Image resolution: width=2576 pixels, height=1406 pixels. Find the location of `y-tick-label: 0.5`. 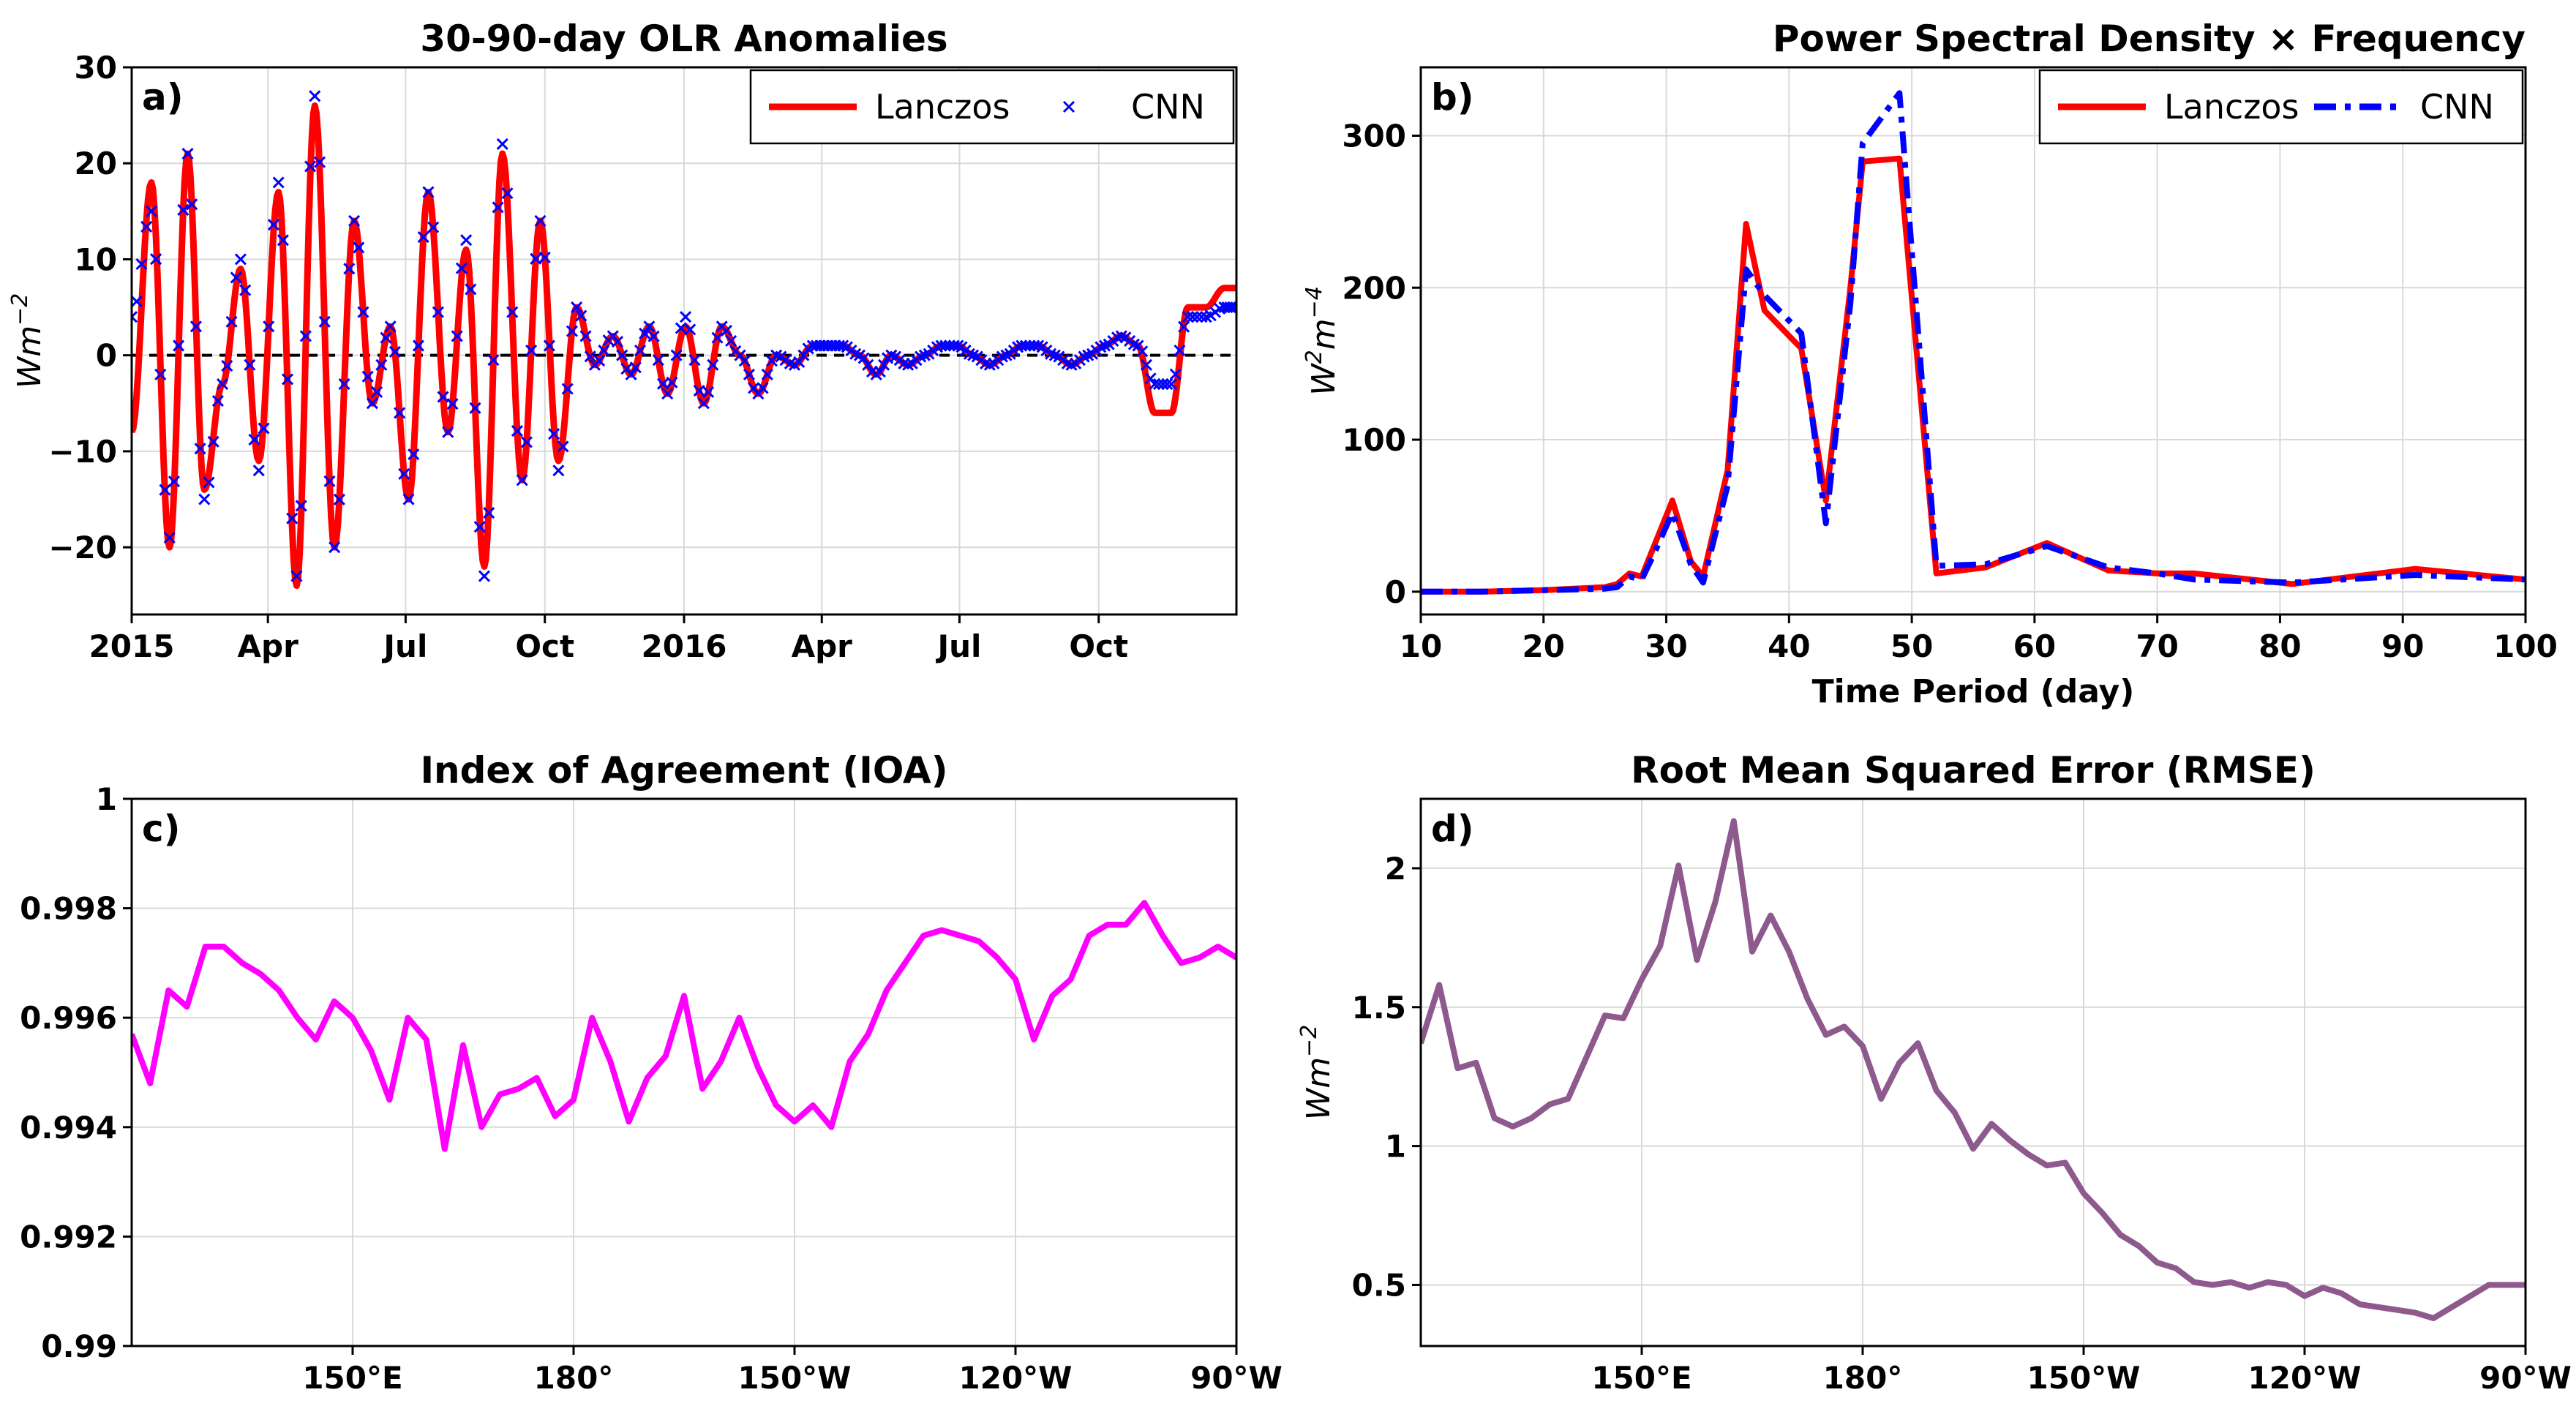

y-tick-label: 0.5 is located at coordinates (1379, 1285).